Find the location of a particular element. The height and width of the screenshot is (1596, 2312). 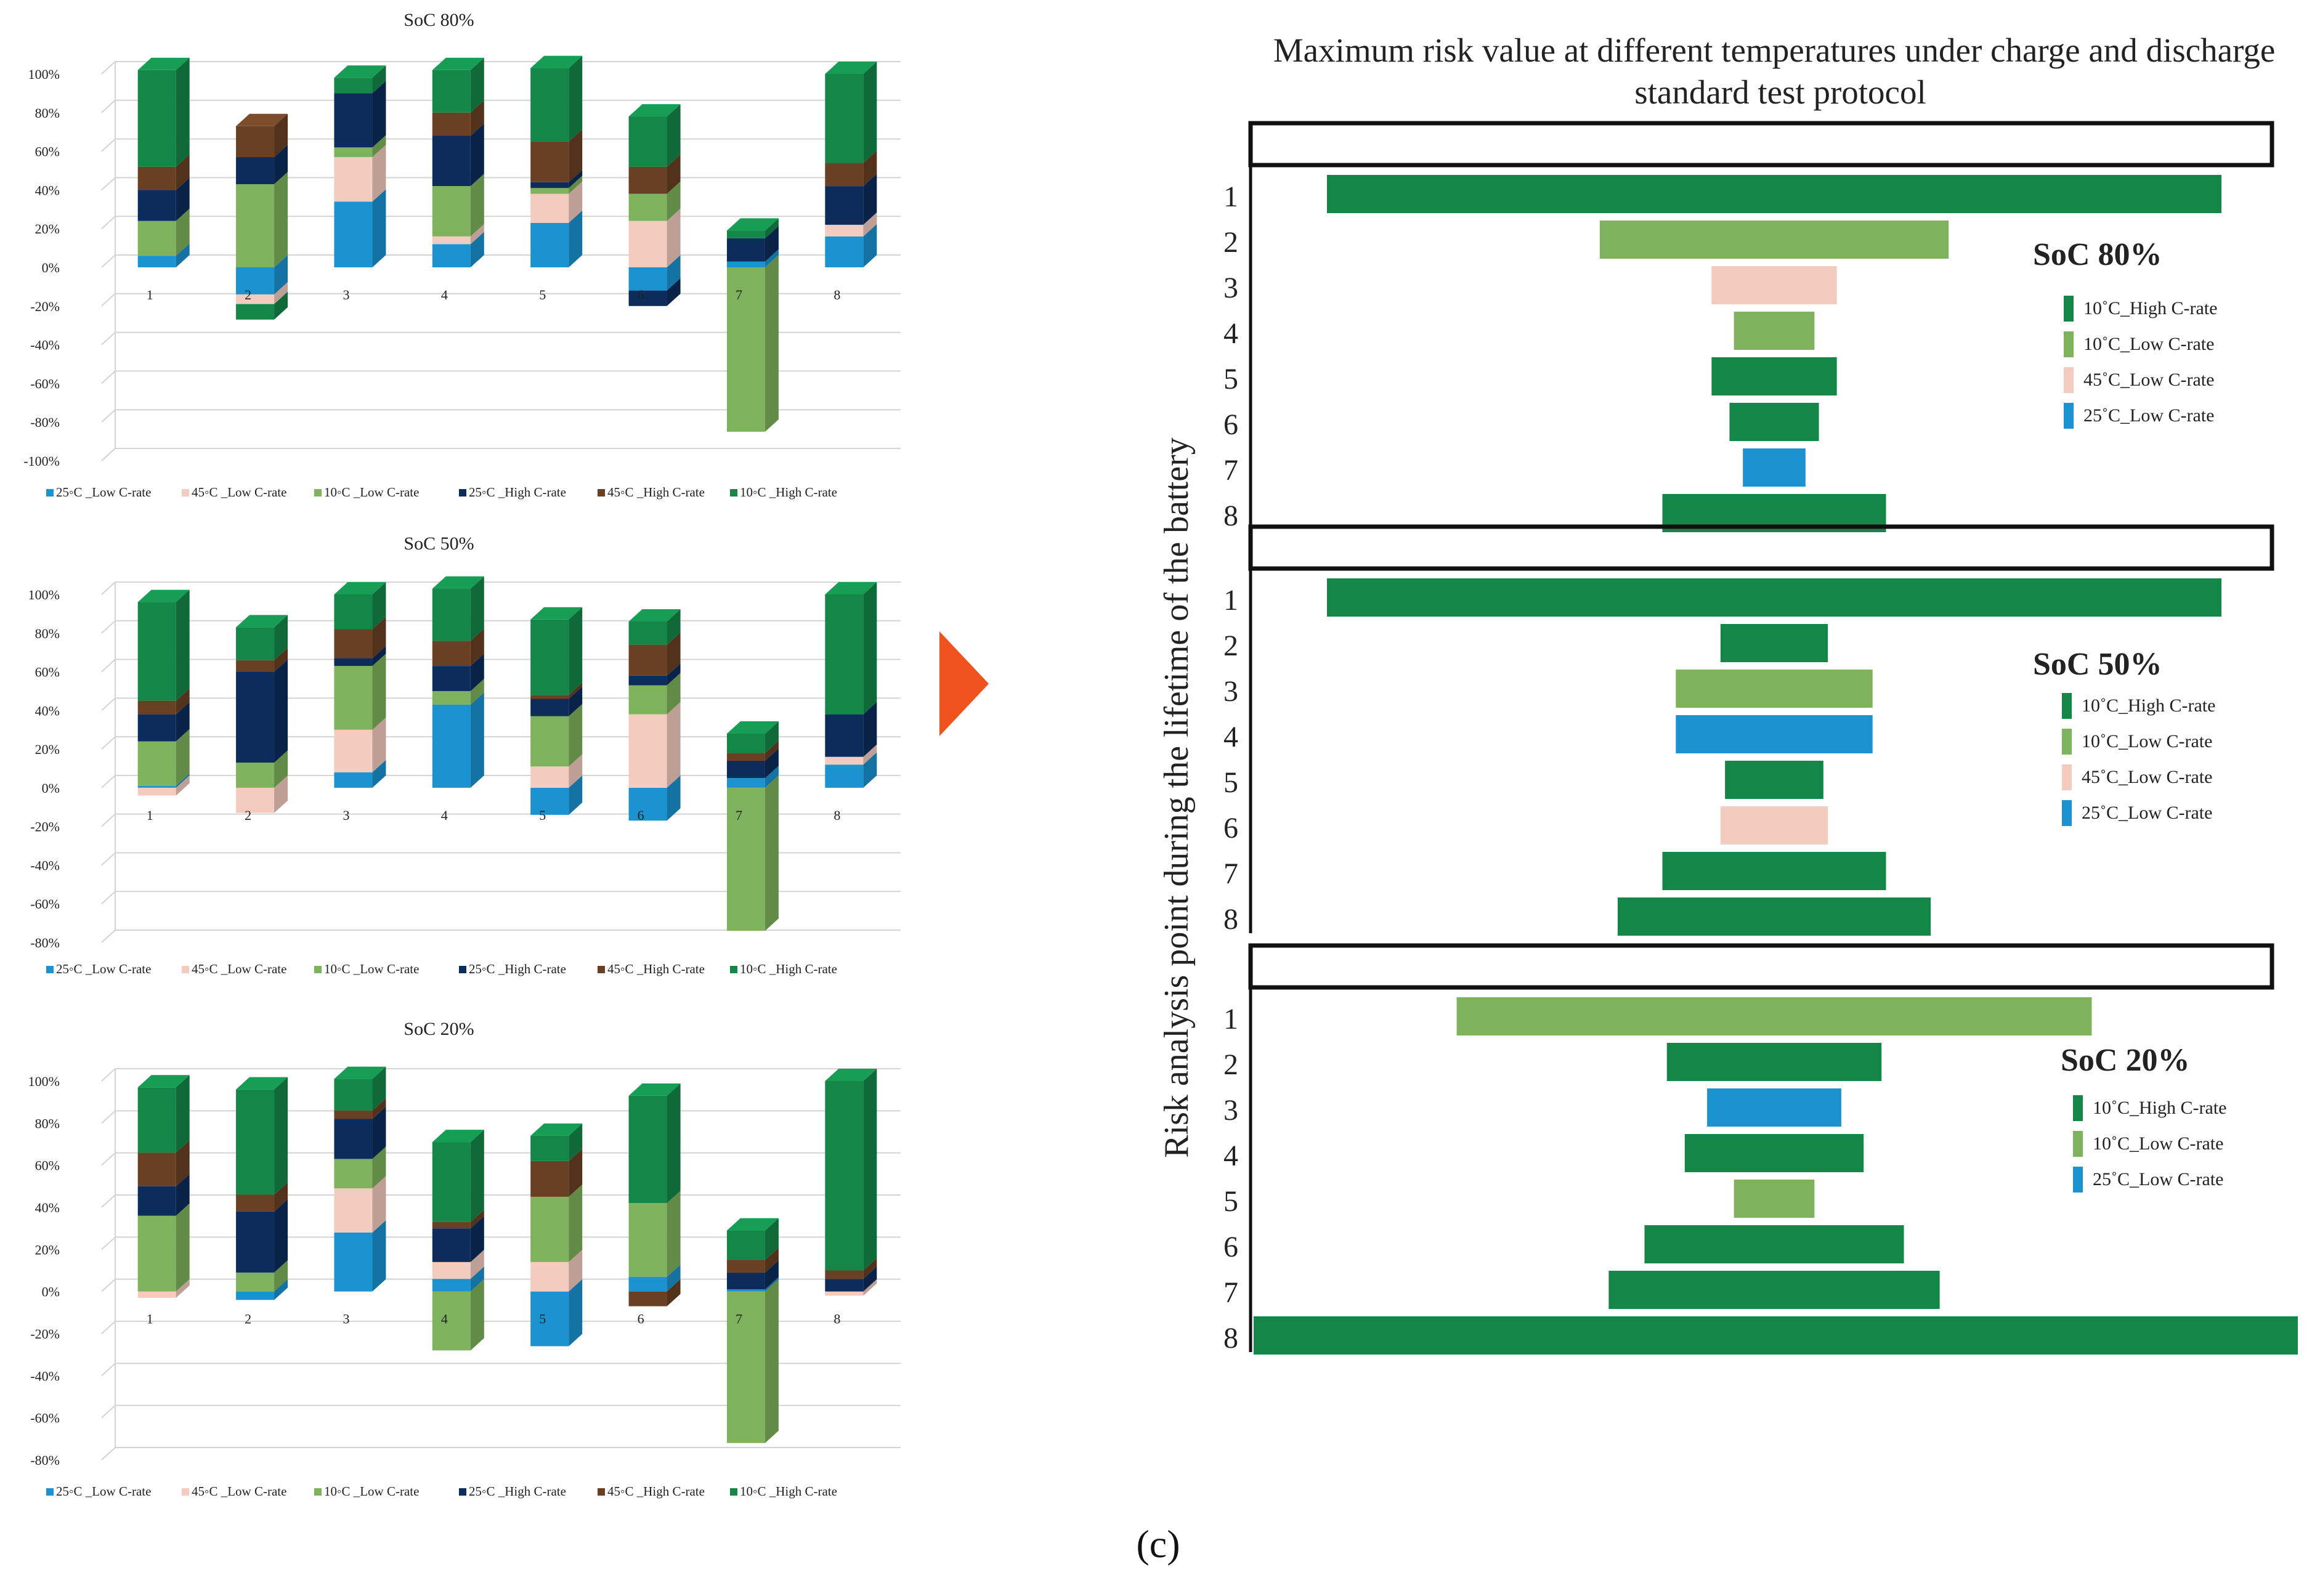

y-tick-label: 60% is located at coordinates (47, 1165).